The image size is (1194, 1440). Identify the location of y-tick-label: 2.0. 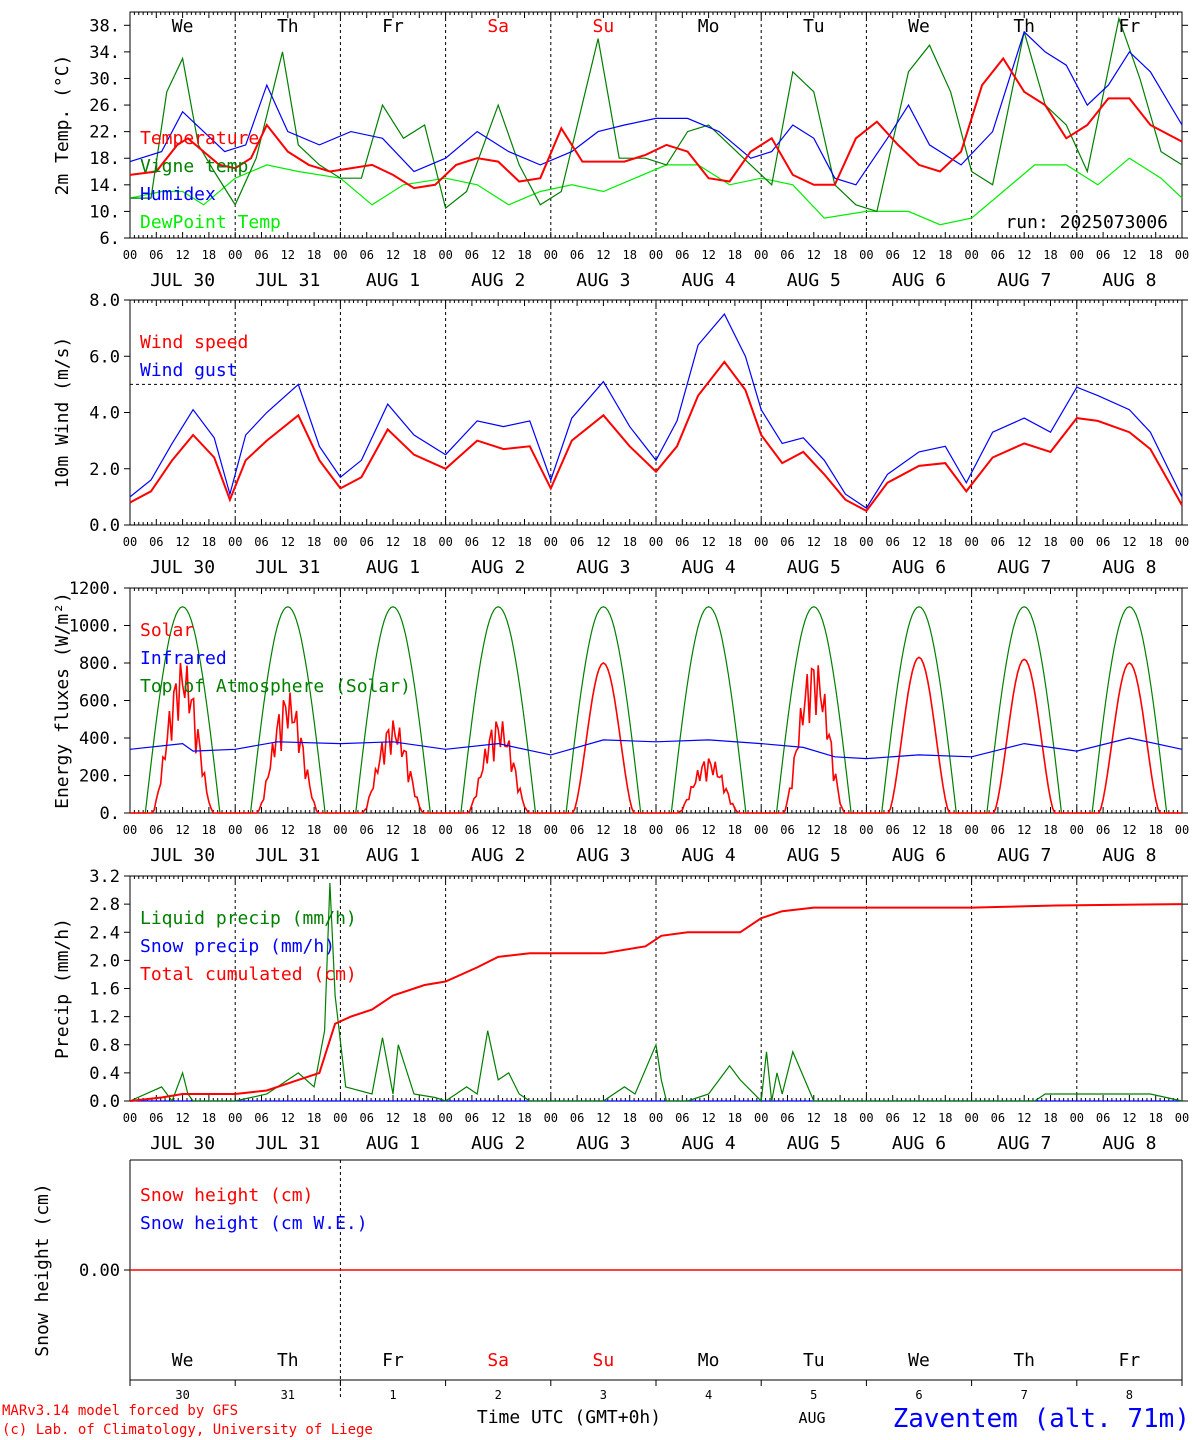
(104, 961).